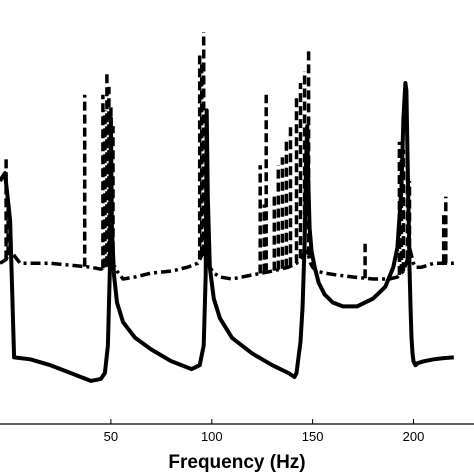 This screenshot has height=474, width=474. What do you see at coordinates (236, 462) in the screenshot?
I see `x-axis-title: Frequency (Hz)` at bounding box center [236, 462].